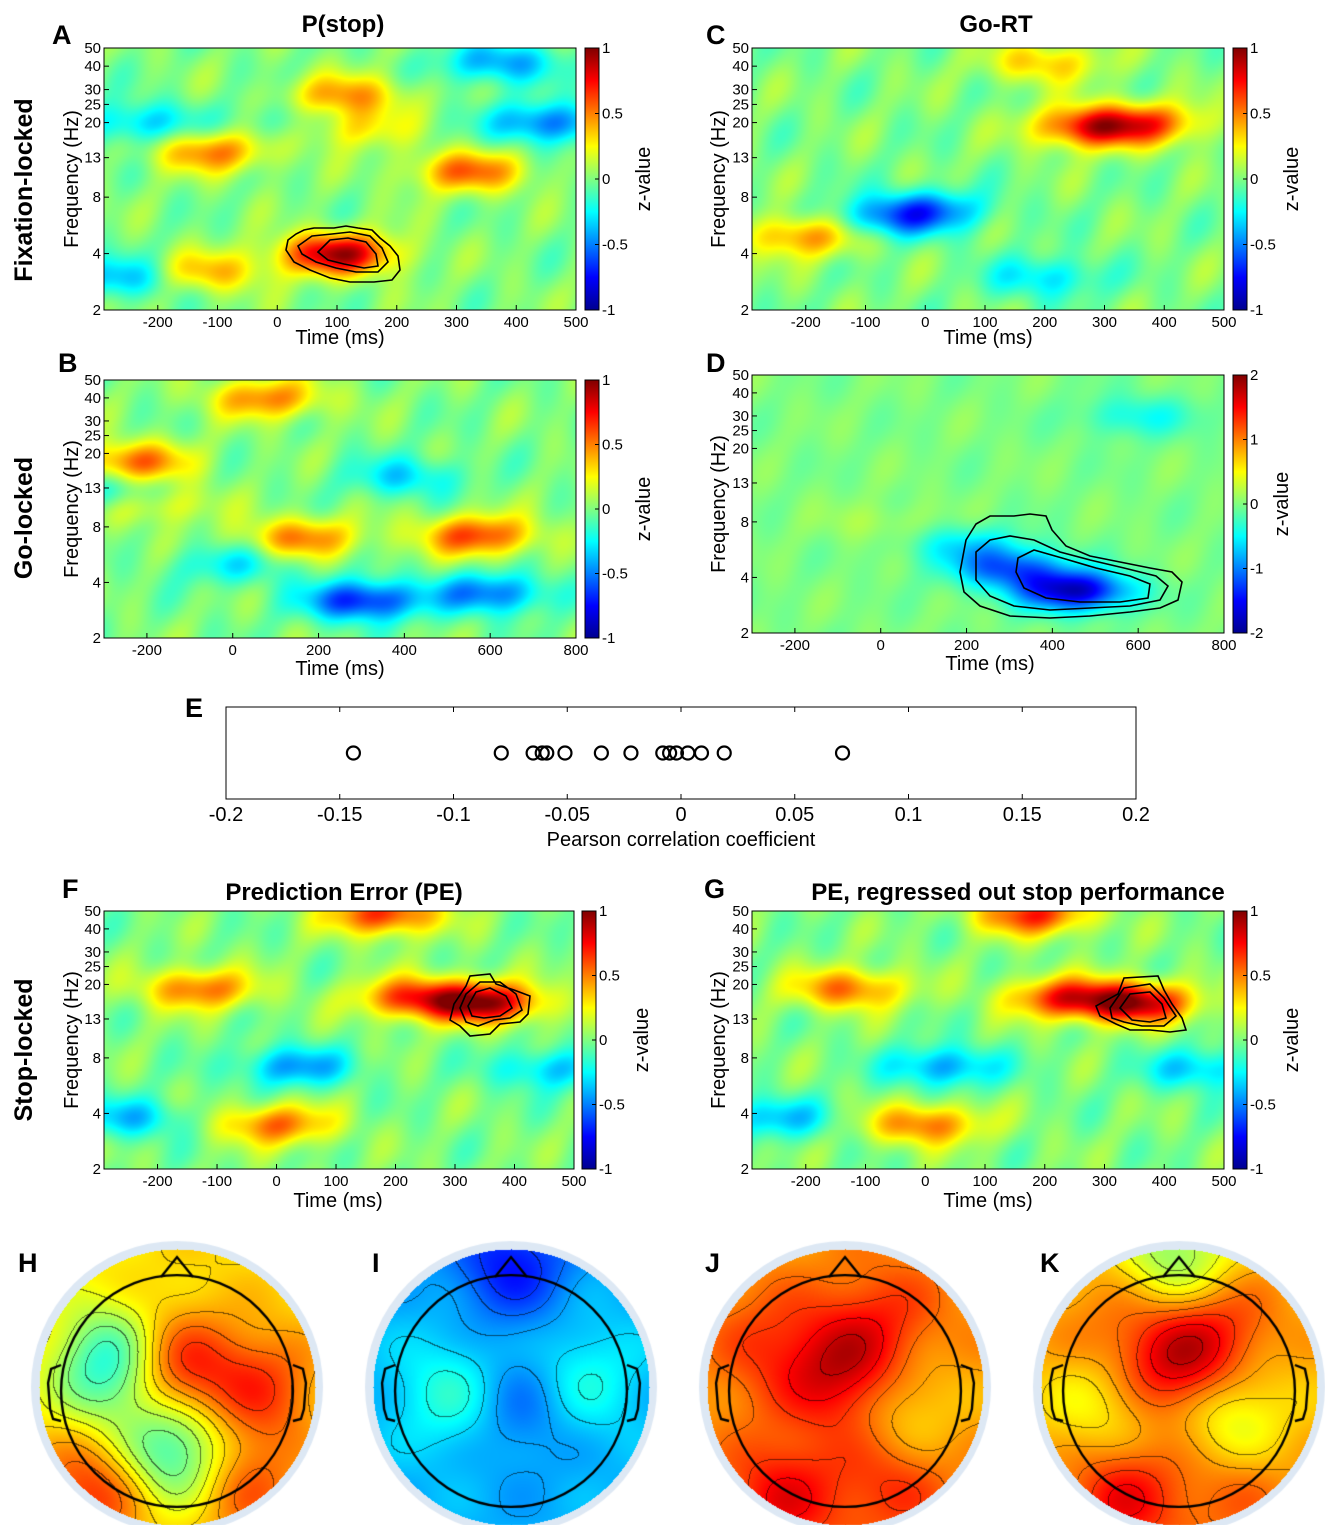 This screenshot has height=1525, width=1325. I want to click on x-tick-label-a: 400, so click(516, 322).